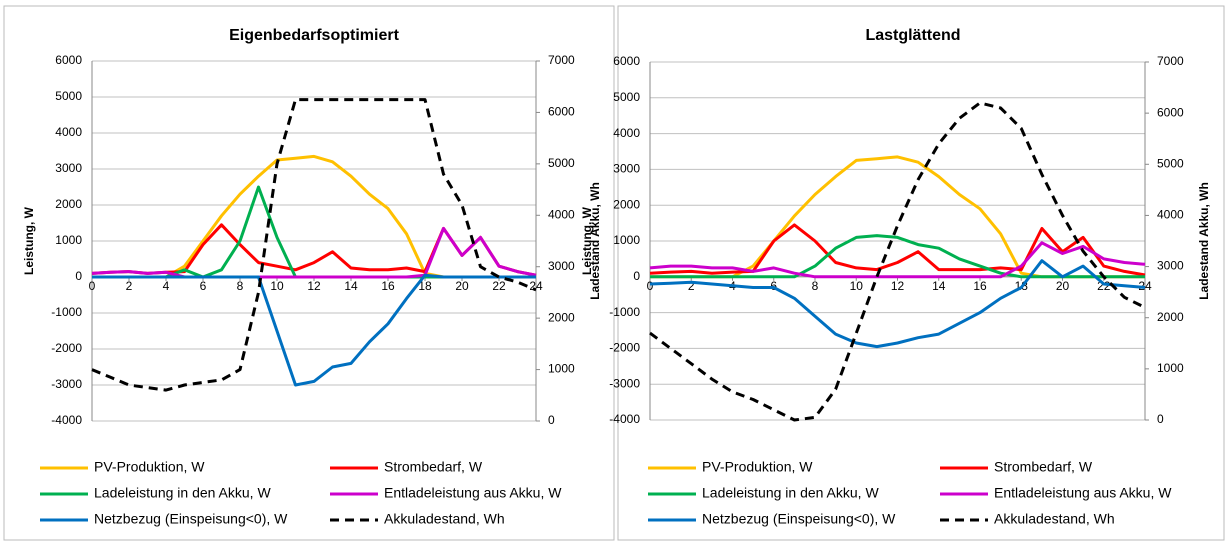 This screenshot has width=1228, height=541. I want to click on chart-title: Eigenbedarfsoptimiert, so click(314, 35).